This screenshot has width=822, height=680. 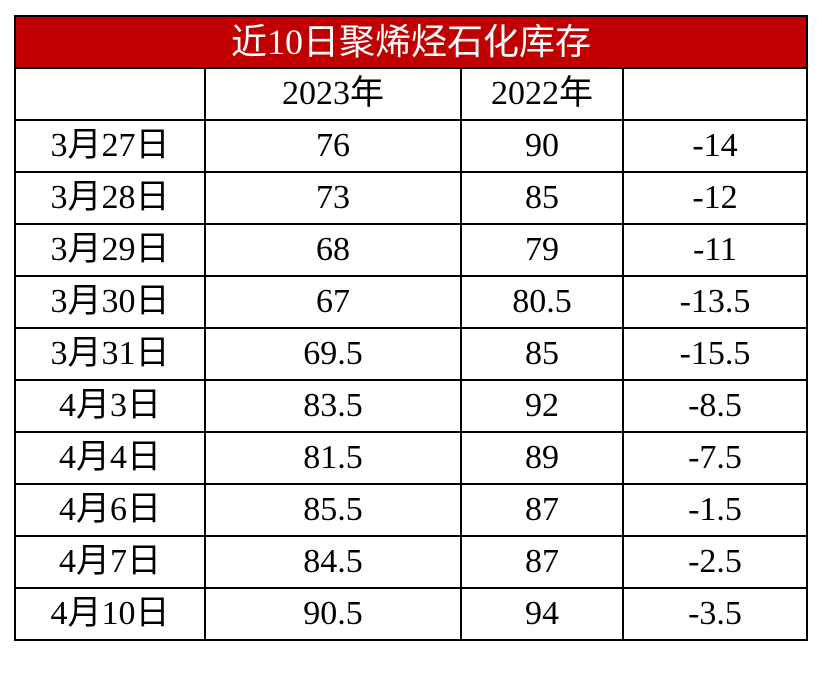 I want to click on value-cell: -12, so click(x=715, y=198).